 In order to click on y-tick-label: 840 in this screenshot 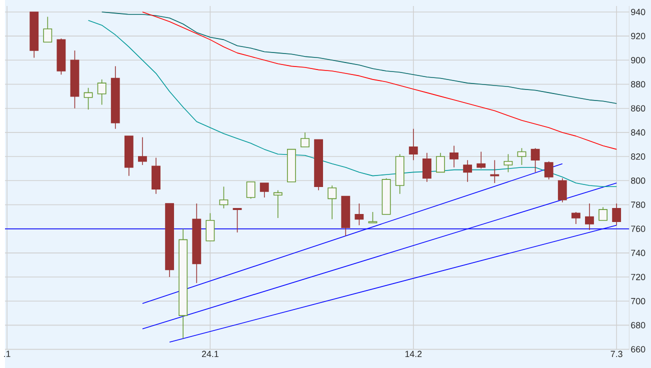, I will do `click(638, 132)`.